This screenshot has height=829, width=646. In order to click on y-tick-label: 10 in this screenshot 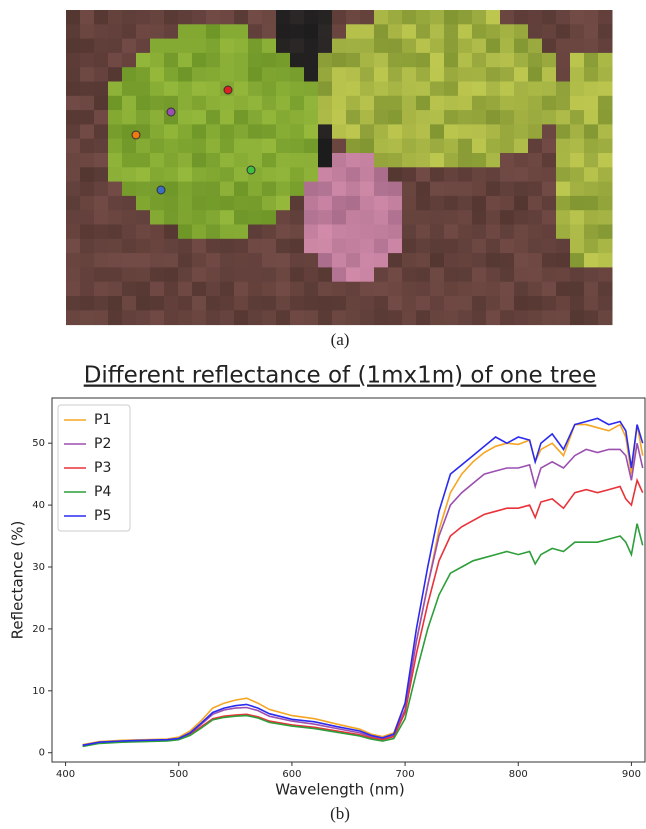, I will do `click(38, 691)`.